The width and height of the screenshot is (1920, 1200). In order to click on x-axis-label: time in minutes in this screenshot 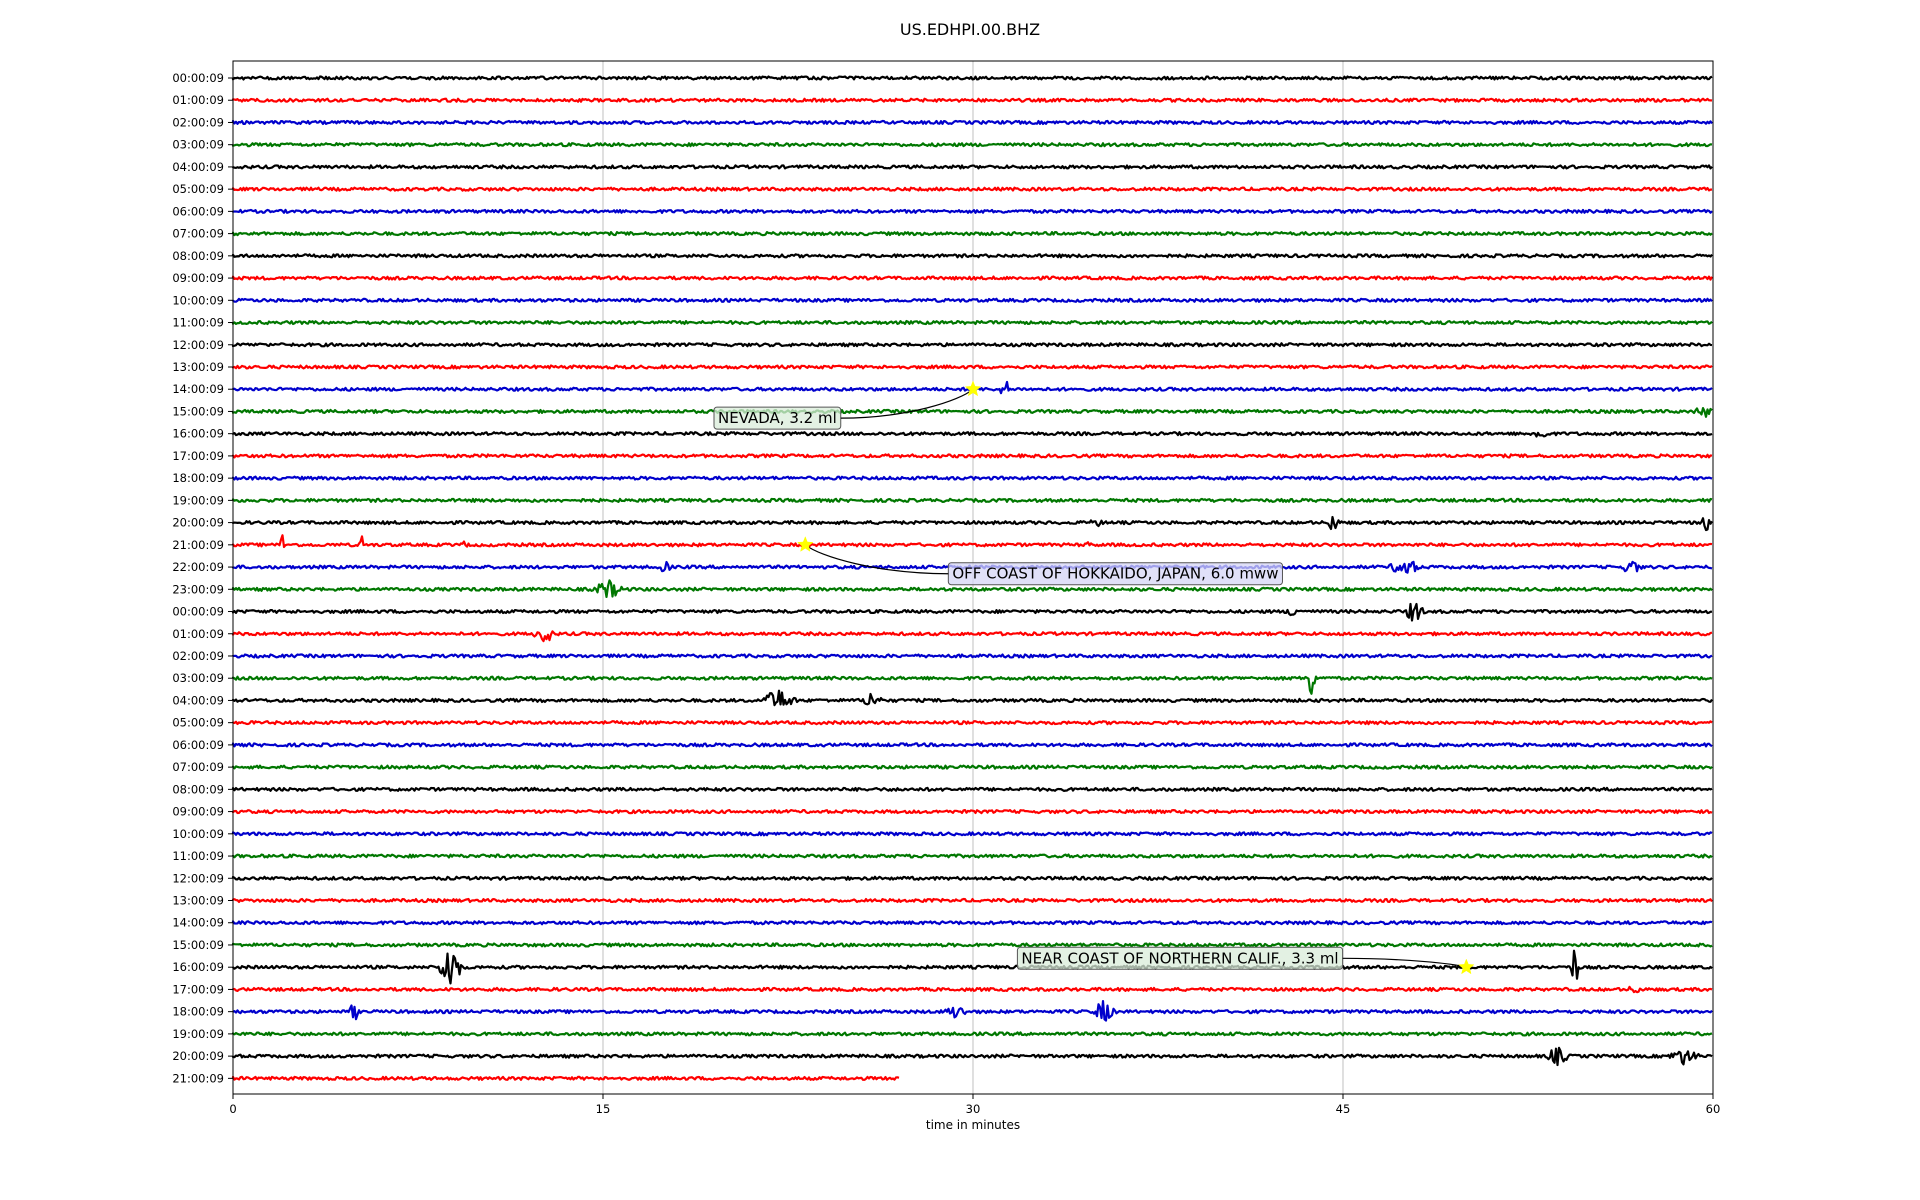, I will do `click(973, 1125)`.